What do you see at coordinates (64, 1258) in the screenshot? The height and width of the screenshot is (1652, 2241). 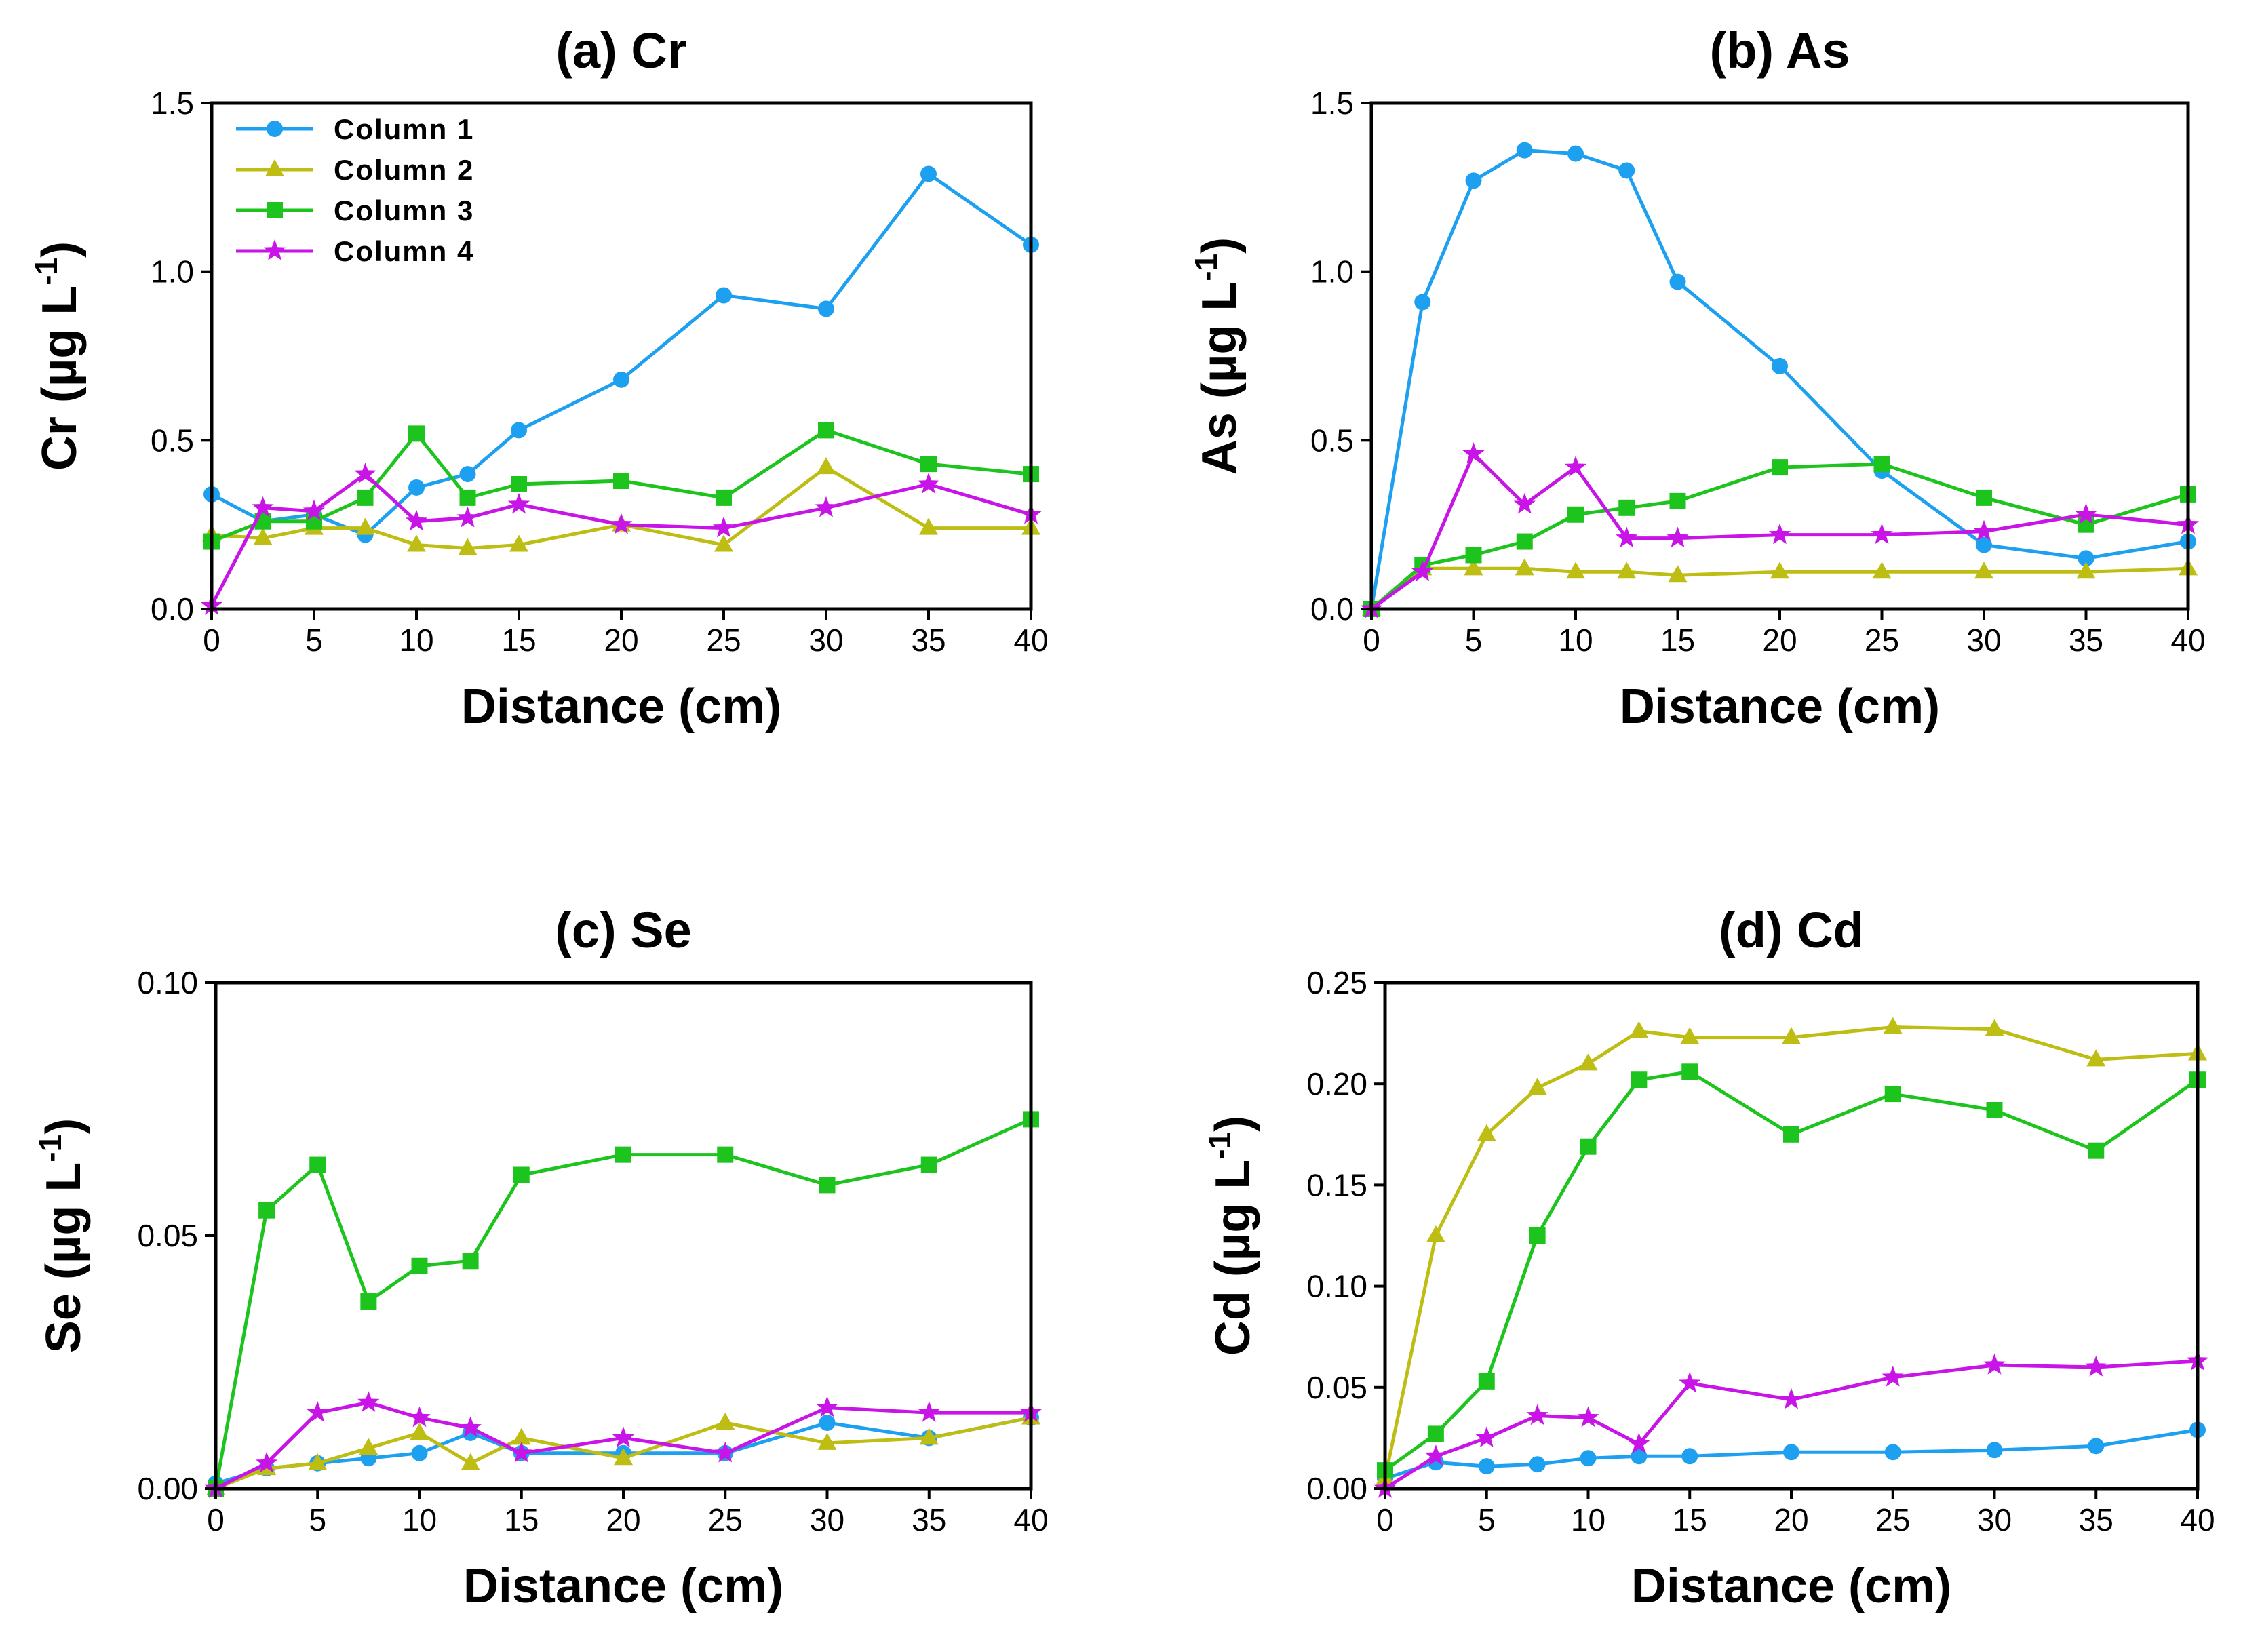 I see `y-axis-label-main: Se (µg L` at bounding box center [64, 1258].